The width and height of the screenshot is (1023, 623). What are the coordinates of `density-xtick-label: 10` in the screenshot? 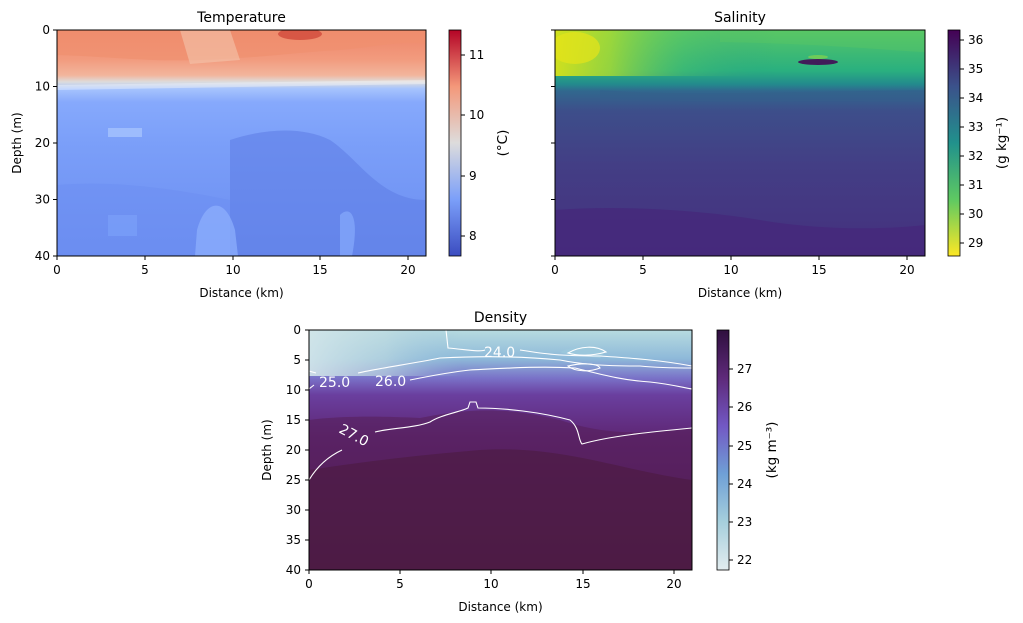 It's located at (490, 584).